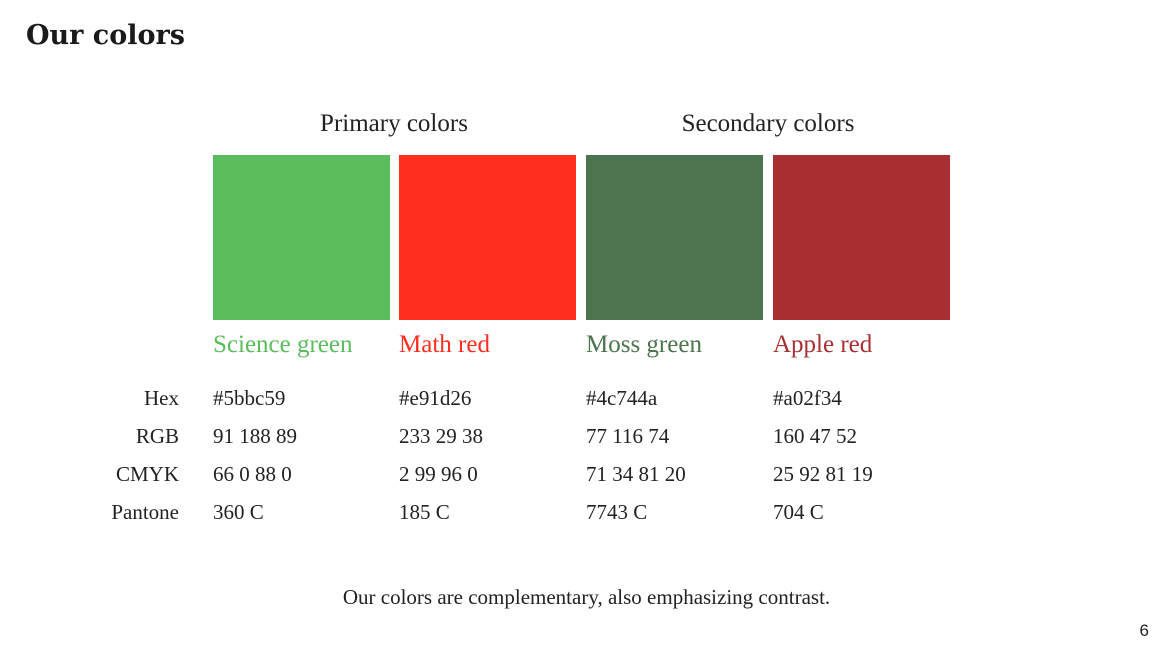  I want to click on cmyk-value-science-green: 66 0 88 0, so click(252, 474).